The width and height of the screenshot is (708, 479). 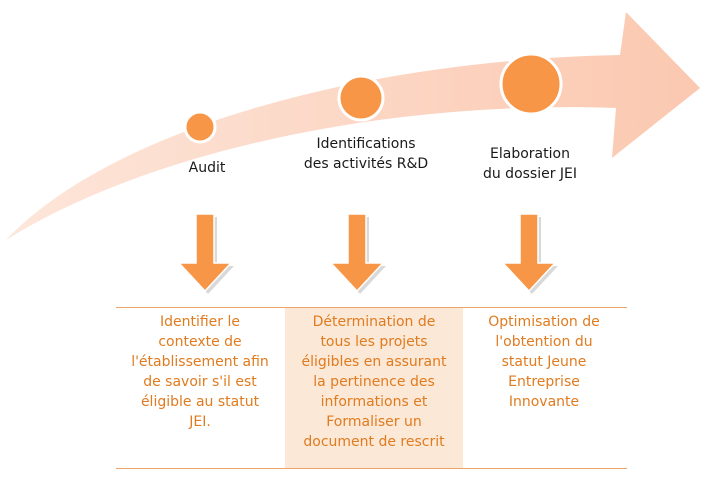 I want to click on stage-label-elaboration: Elaboration du dossier JEI, so click(x=530, y=164).